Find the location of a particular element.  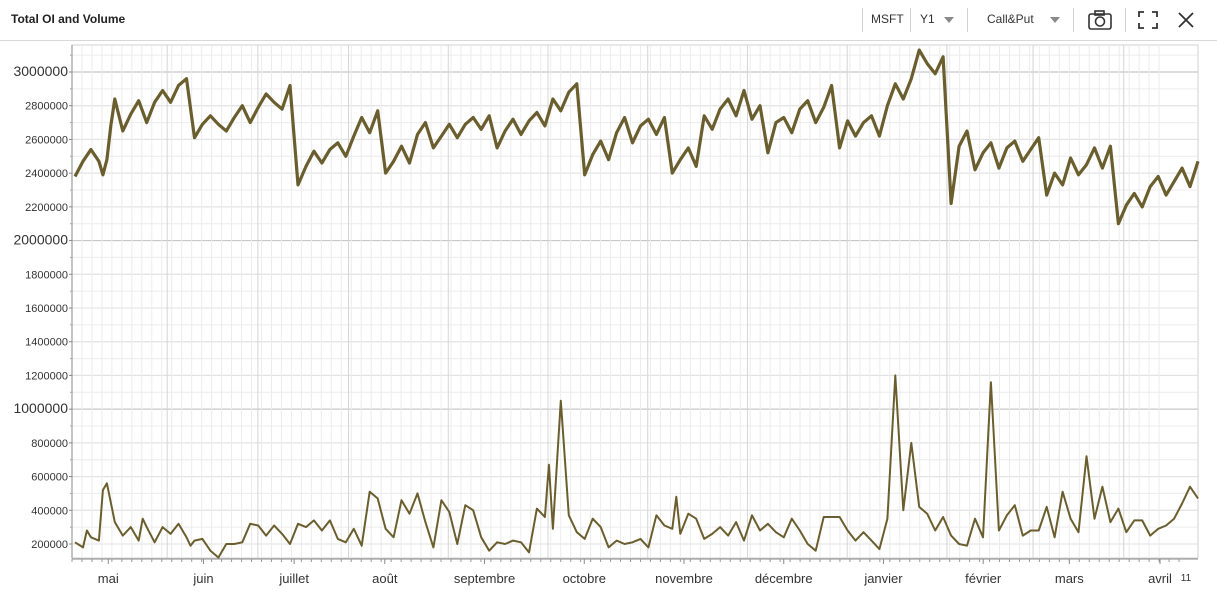

x-tick-label: août is located at coordinates (385, 578).